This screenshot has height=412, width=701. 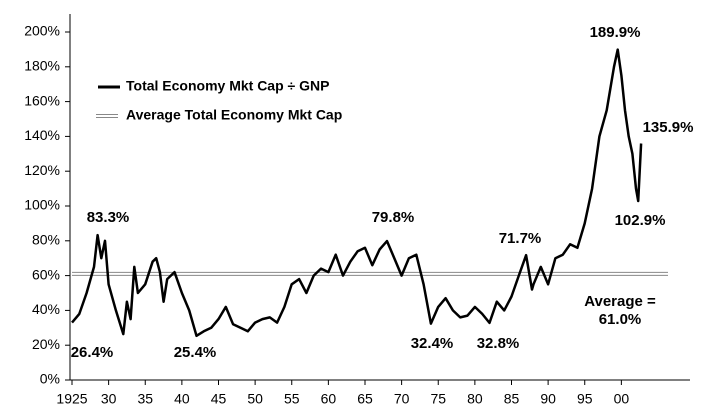 What do you see at coordinates (615, 32) in the screenshot?
I see `annotation: 189.9%` at bounding box center [615, 32].